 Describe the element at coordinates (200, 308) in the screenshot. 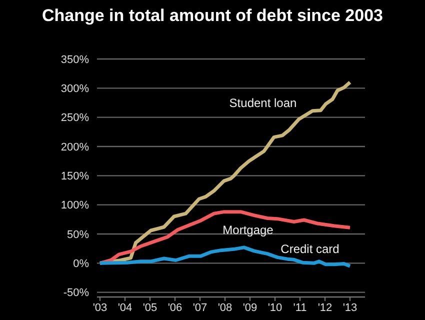

I see `x-tick-label: '07` at that location.